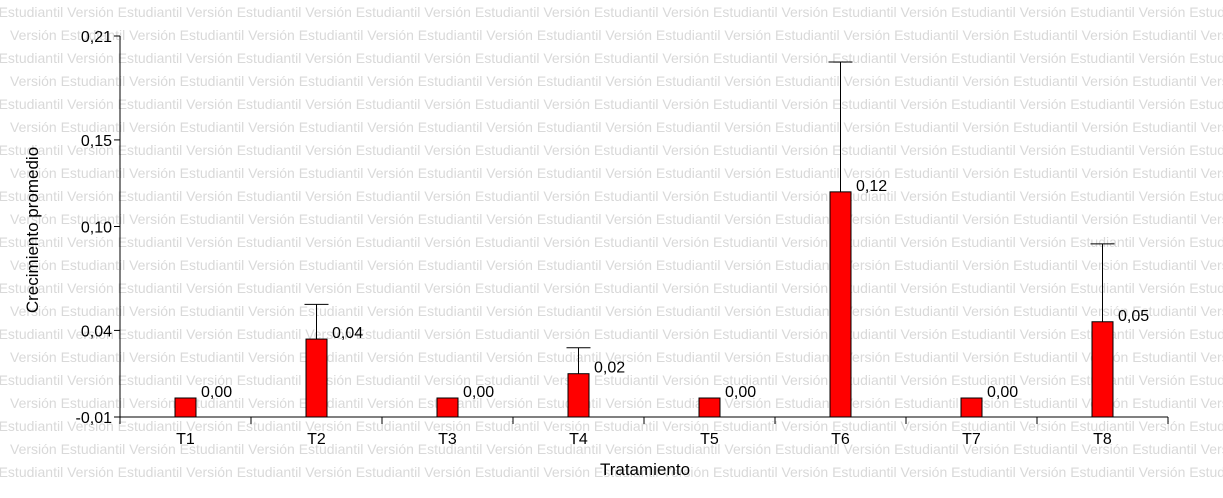  I want to click on data-label: 0,05, so click(1133, 316).